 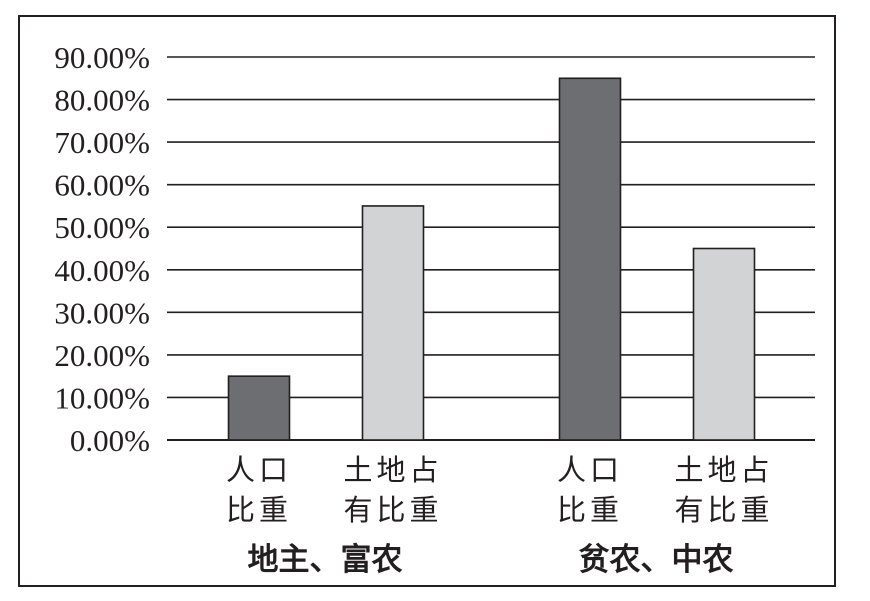 I want to click on y-tick-label: 0.00%, so click(x=110, y=440).